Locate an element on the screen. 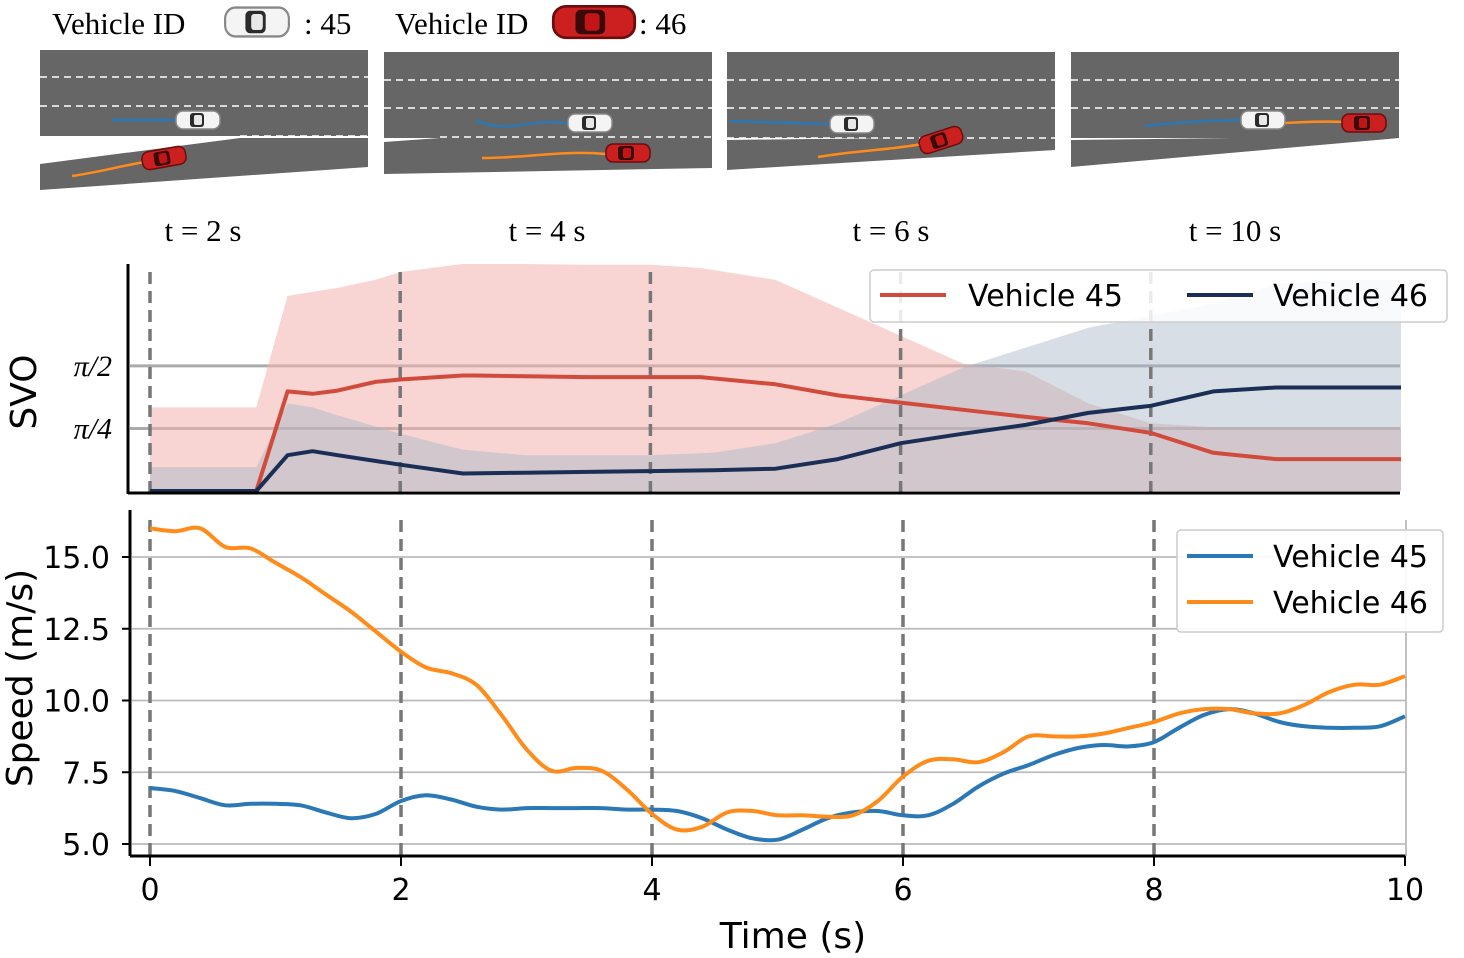  speed-xtick-label-0: 0 is located at coordinates (149, 890).